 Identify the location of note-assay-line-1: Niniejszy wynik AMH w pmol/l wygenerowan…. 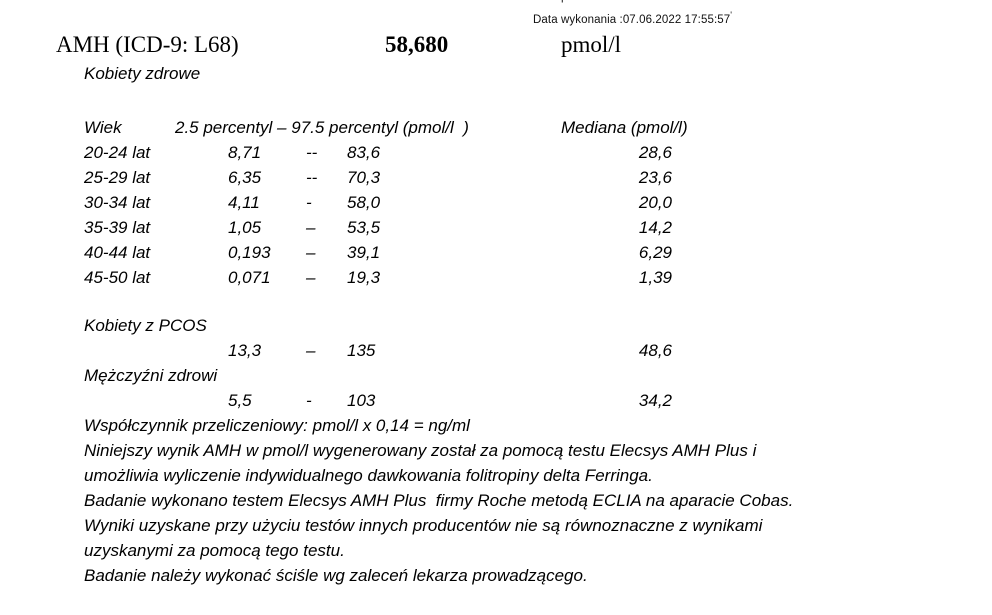
(420, 450).